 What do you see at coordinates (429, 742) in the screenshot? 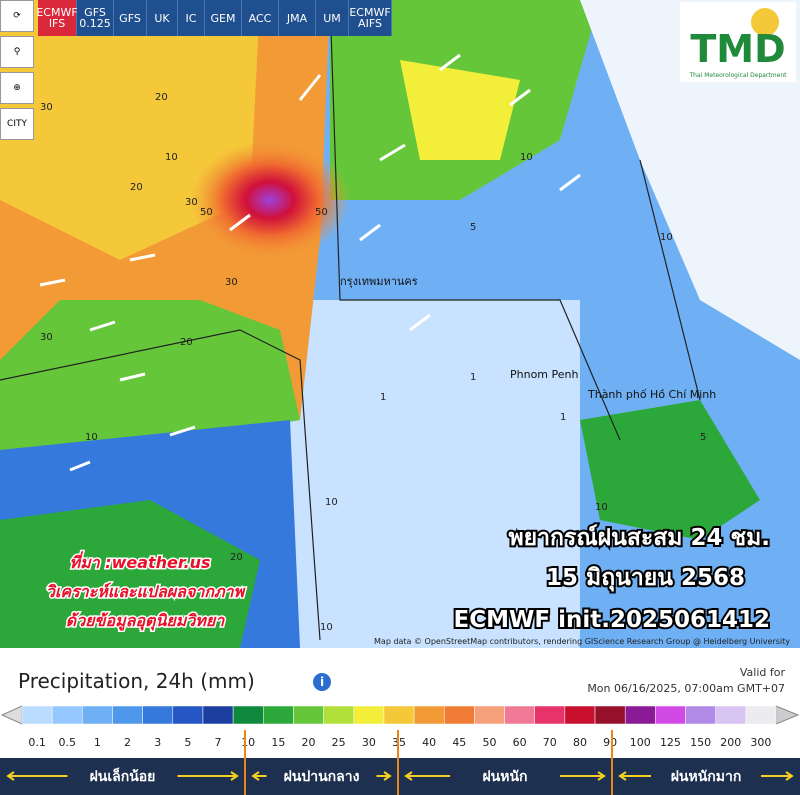
I see `legend-tick-label: 40` at bounding box center [429, 742].